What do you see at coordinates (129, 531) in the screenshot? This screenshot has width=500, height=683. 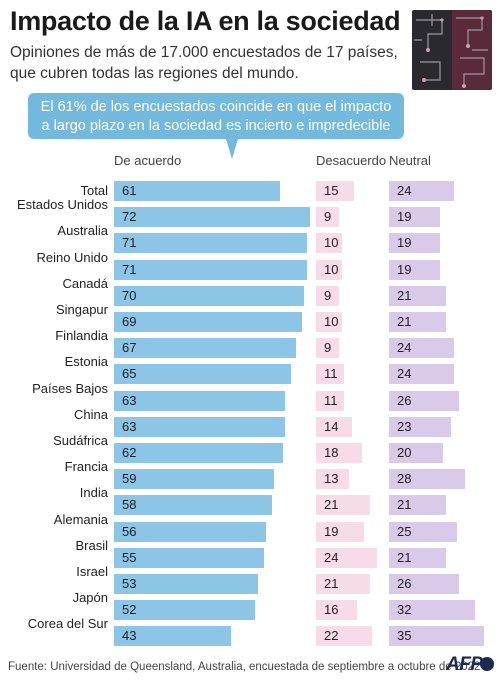 I see `value-label-agree: 56` at bounding box center [129, 531].